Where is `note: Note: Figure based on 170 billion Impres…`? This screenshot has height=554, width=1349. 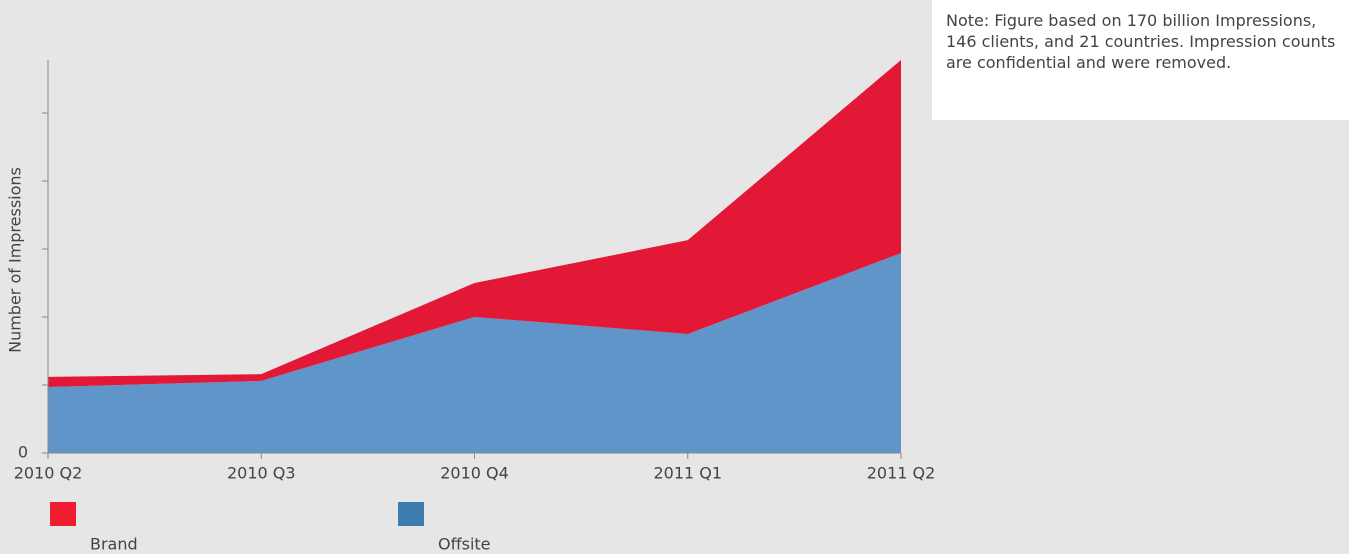 note: Note: Figure based on 170 billion Impres… is located at coordinates (1140, 60).